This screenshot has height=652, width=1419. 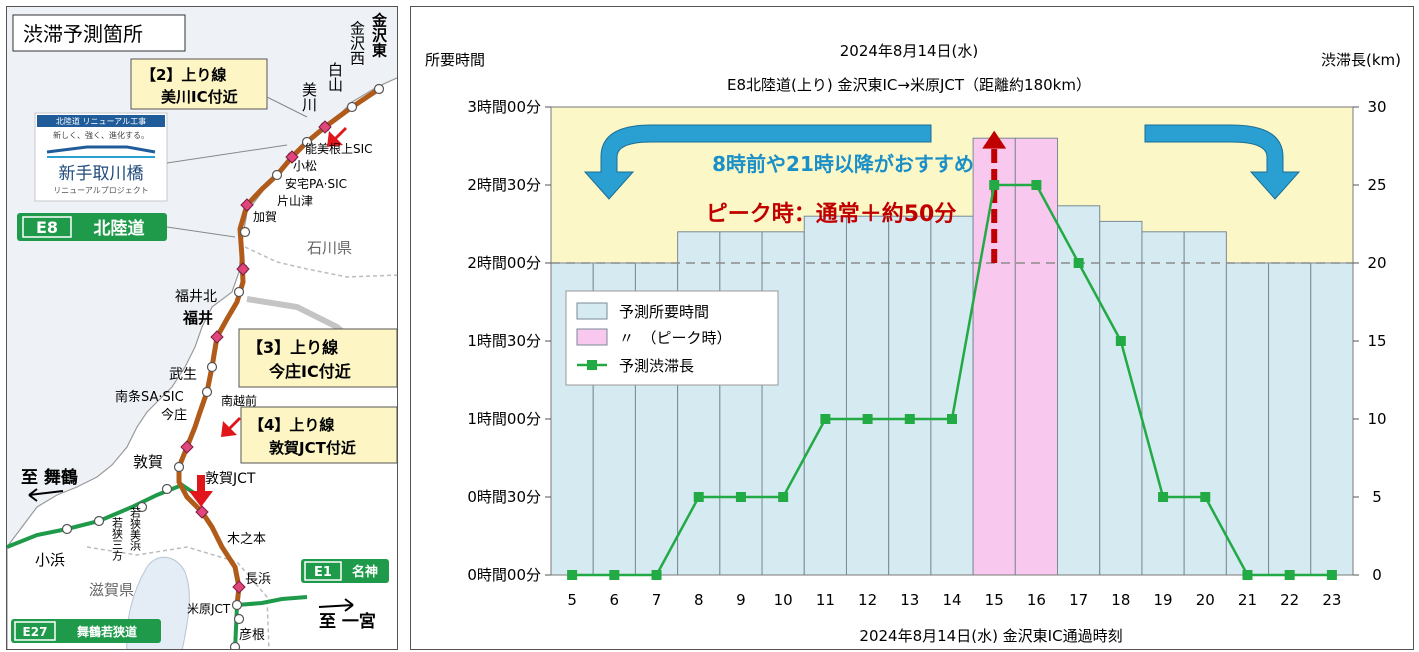 What do you see at coordinates (1163, 600) in the screenshot?
I see `x-tick-label: 19` at bounding box center [1163, 600].